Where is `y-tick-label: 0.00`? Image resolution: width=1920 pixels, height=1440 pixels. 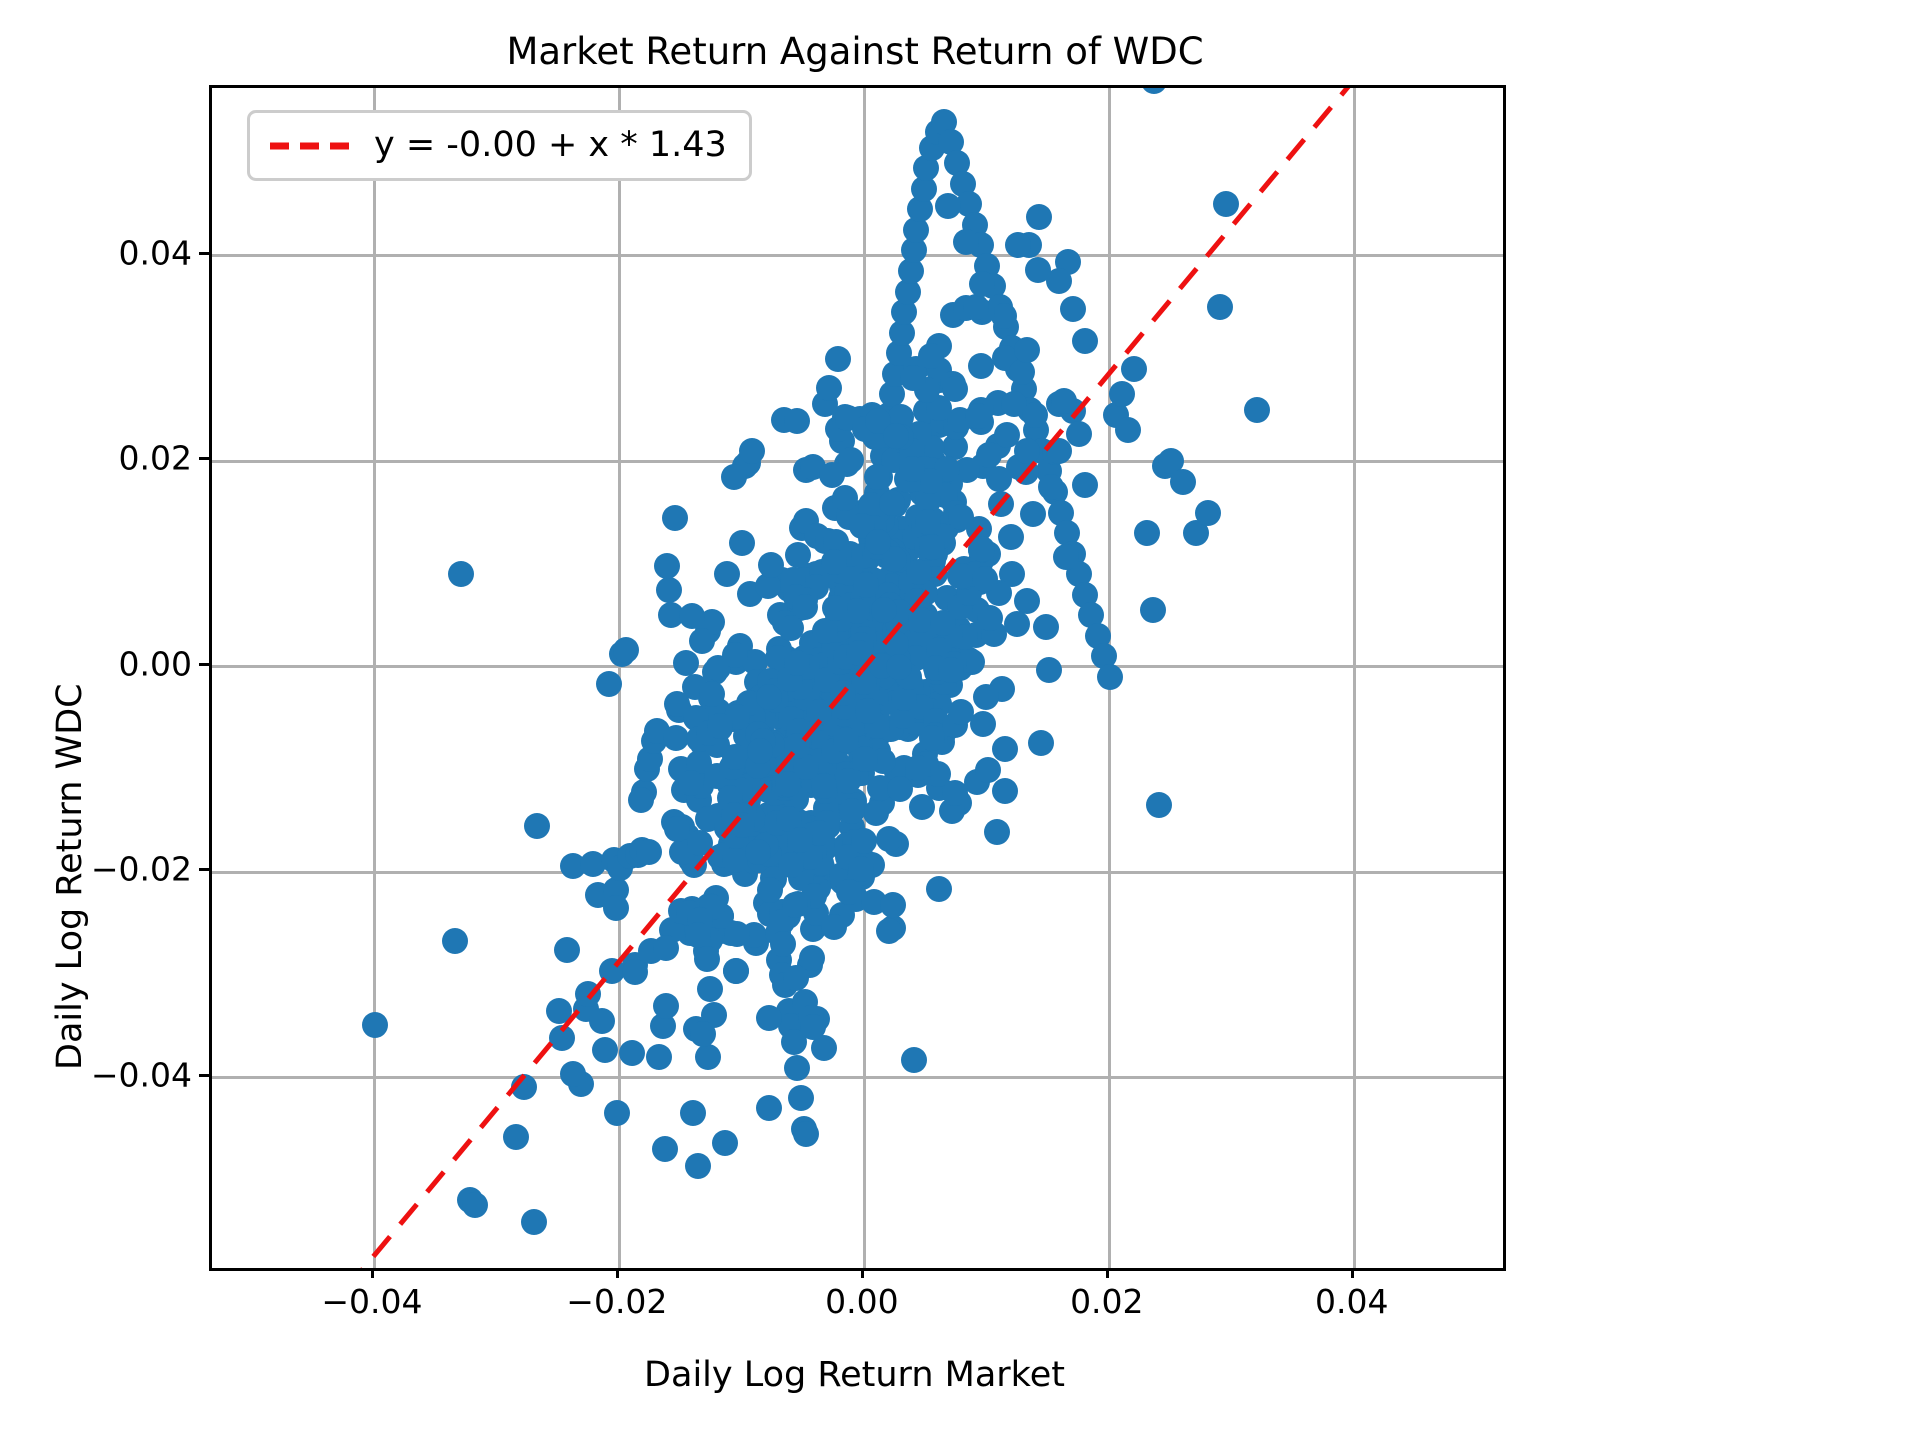
y-tick-label: 0.00 is located at coordinates (155, 664).